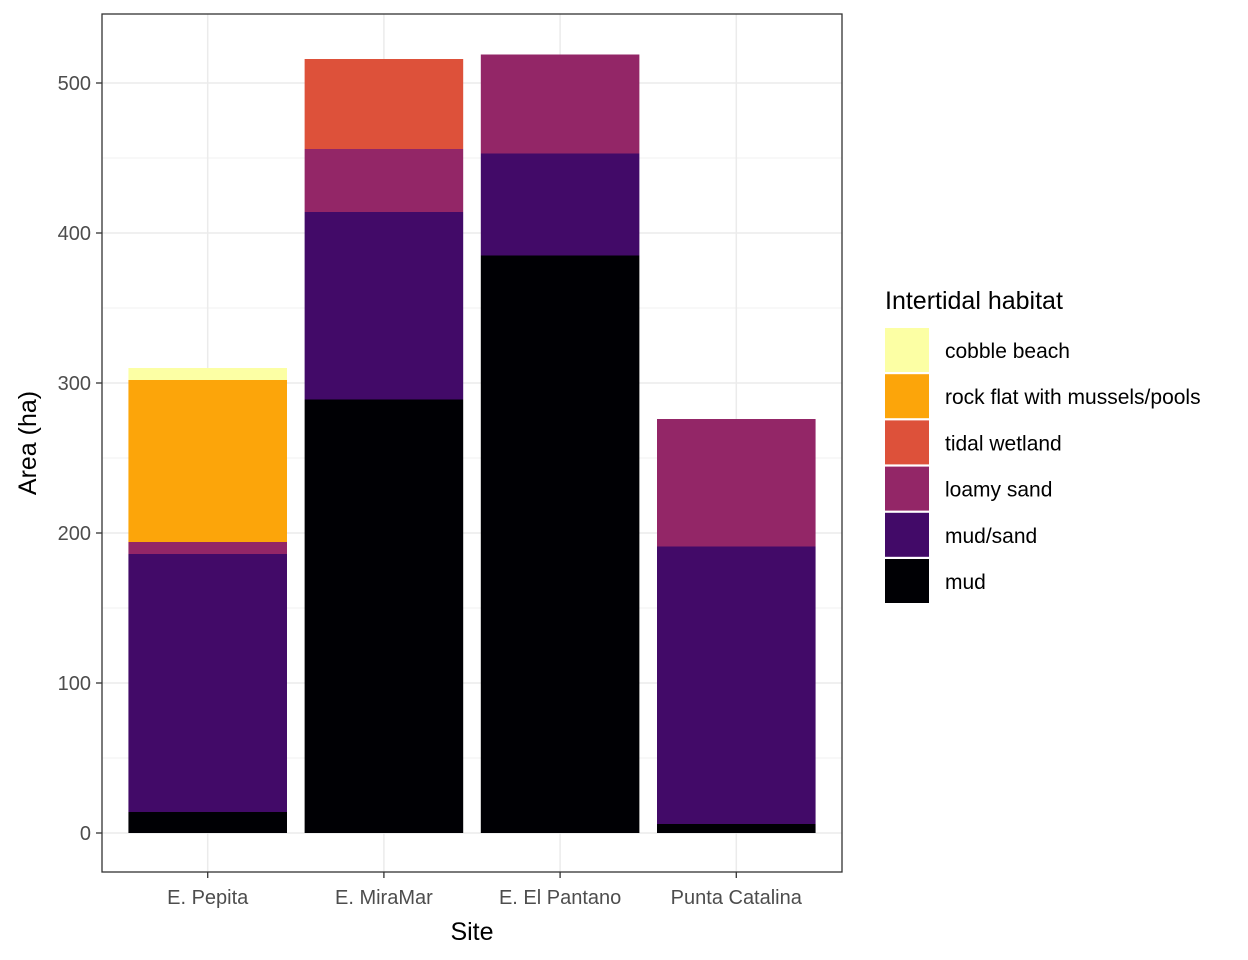 This screenshot has height=960, width=1248. Describe the element at coordinates (74, 84) in the screenshot. I see `y-tick-label: 500` at that location.